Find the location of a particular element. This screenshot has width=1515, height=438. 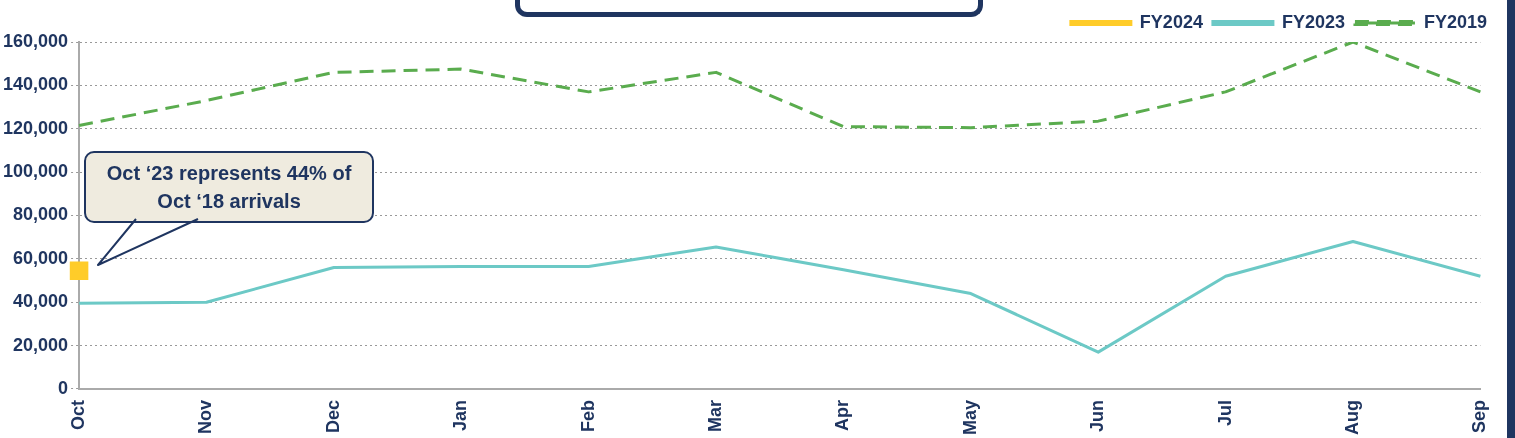

y-tick-label: 0 is located at coordinates (63, 387).